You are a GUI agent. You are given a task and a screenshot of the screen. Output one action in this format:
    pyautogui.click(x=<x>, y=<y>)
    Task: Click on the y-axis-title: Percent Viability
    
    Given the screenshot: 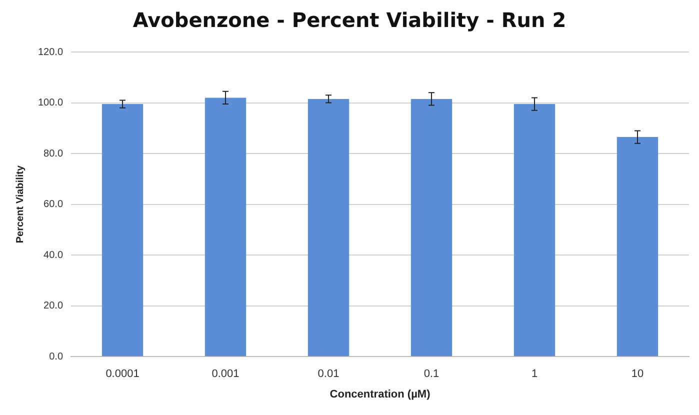 What is the action you would take?
    pyautogui.click(x=20, y=204)
    